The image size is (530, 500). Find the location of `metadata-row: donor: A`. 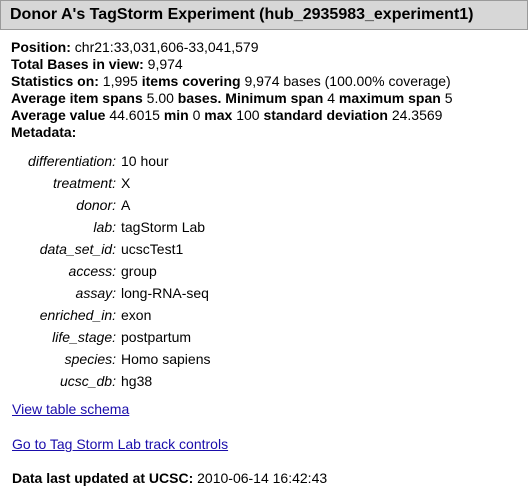

metadata-row: donor: A is located at coordinates (111, 205).